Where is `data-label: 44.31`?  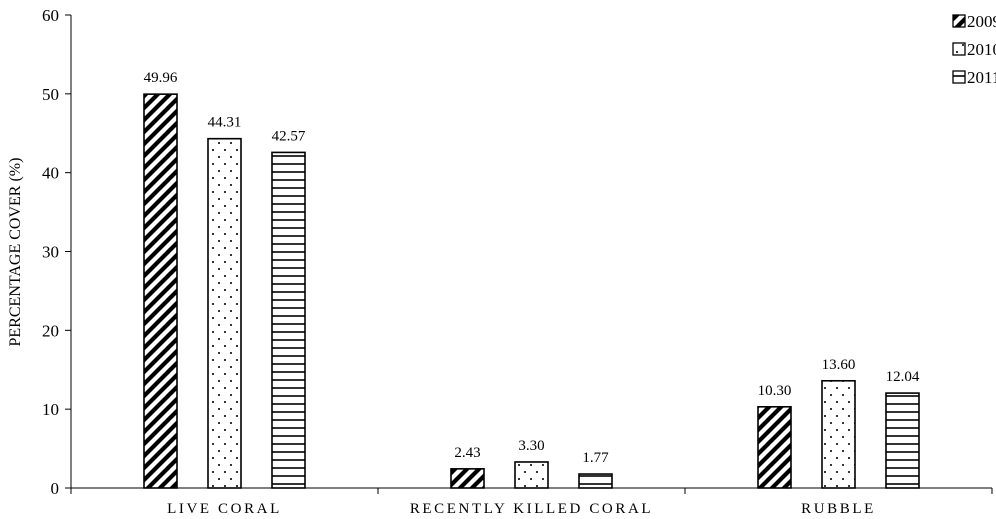
data-label: 44.31 is located at coordinates (225, 123).